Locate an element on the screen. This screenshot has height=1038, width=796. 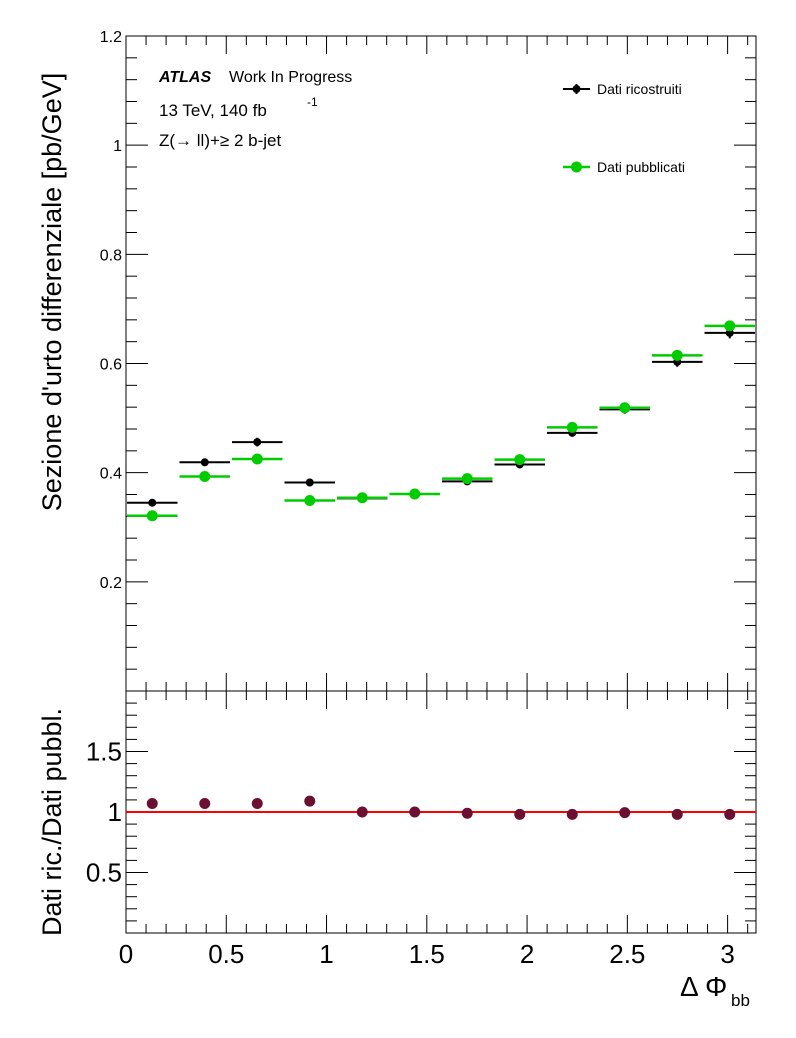
legend: Dati ricostruiti Dati pubblicati is located at coordinates (624, 128).